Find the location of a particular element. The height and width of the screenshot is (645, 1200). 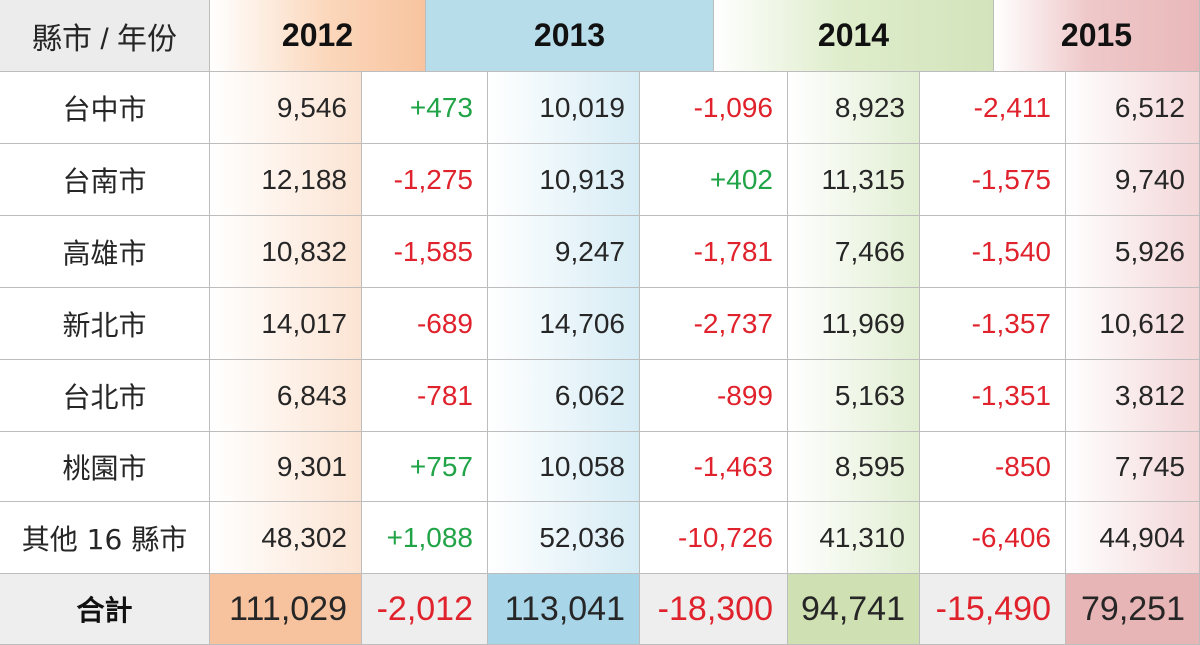

change-2012-2013: +473 is located at coordinates (425, 108).